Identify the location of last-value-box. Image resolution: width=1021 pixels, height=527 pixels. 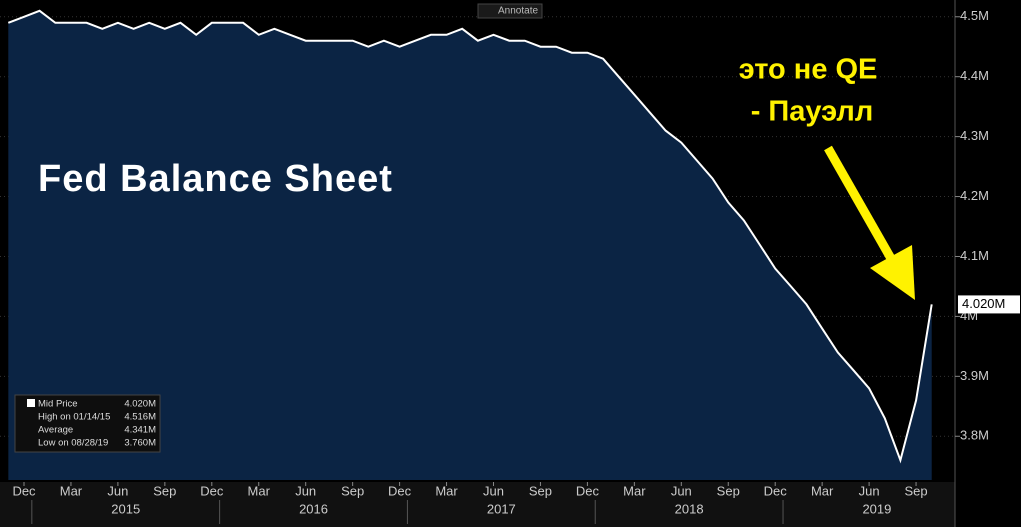
(989, 304).